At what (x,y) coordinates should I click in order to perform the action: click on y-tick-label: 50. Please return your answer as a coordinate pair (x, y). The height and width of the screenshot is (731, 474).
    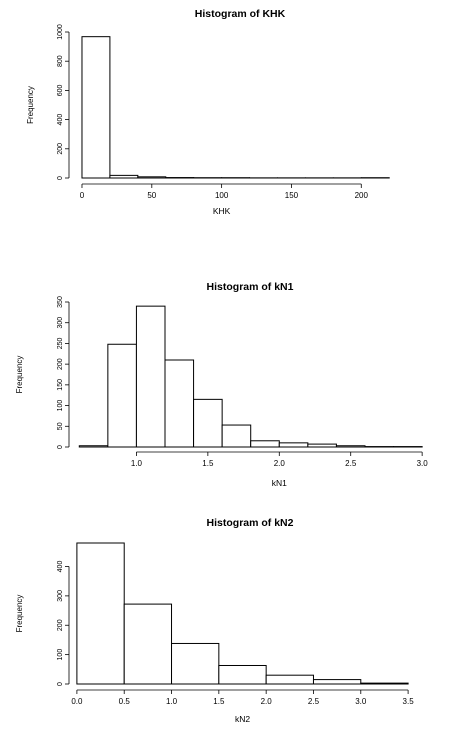
    Looking at the image, I should click on (60, 426).